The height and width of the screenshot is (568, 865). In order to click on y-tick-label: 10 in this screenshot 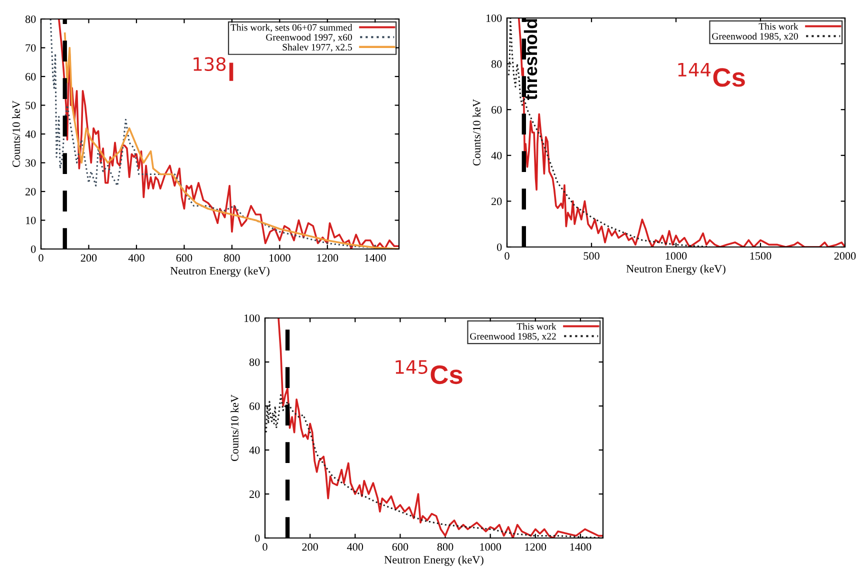, I will do `click(31, 220)`.